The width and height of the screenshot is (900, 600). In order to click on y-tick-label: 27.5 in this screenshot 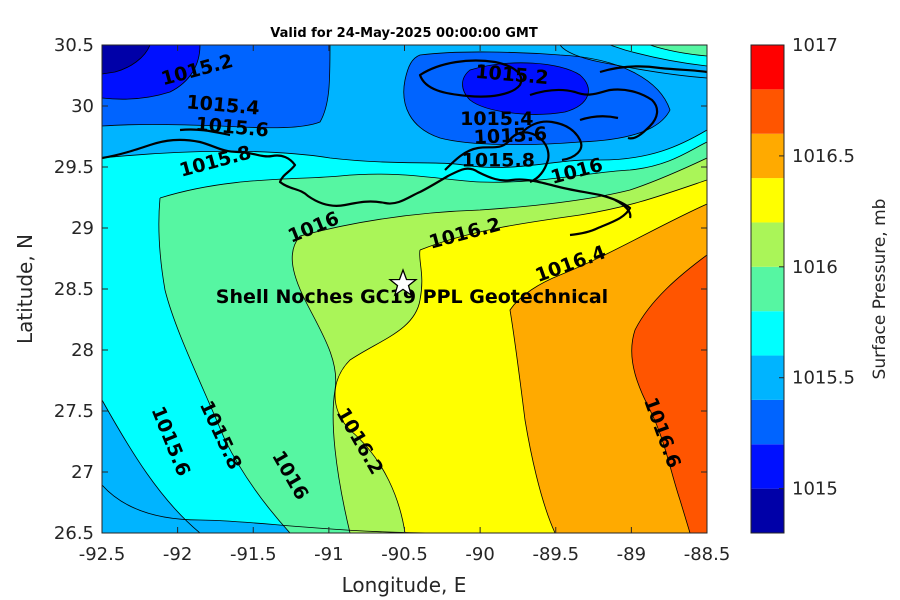, I will do `click(74, 411)`.